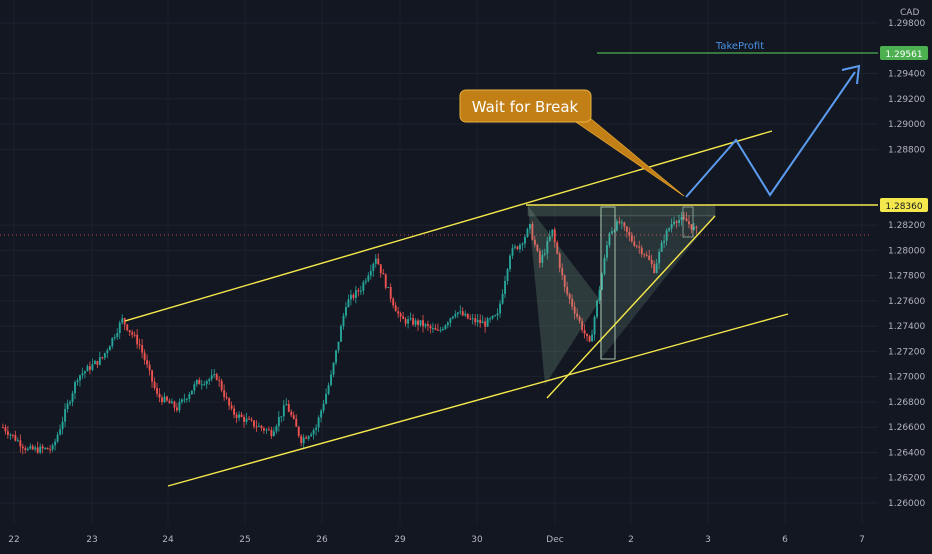  What do you see at coordinates (906, 251) in the screenshot?
I see `price-tick-label: 1.28000` at bounding box center [906, 251].